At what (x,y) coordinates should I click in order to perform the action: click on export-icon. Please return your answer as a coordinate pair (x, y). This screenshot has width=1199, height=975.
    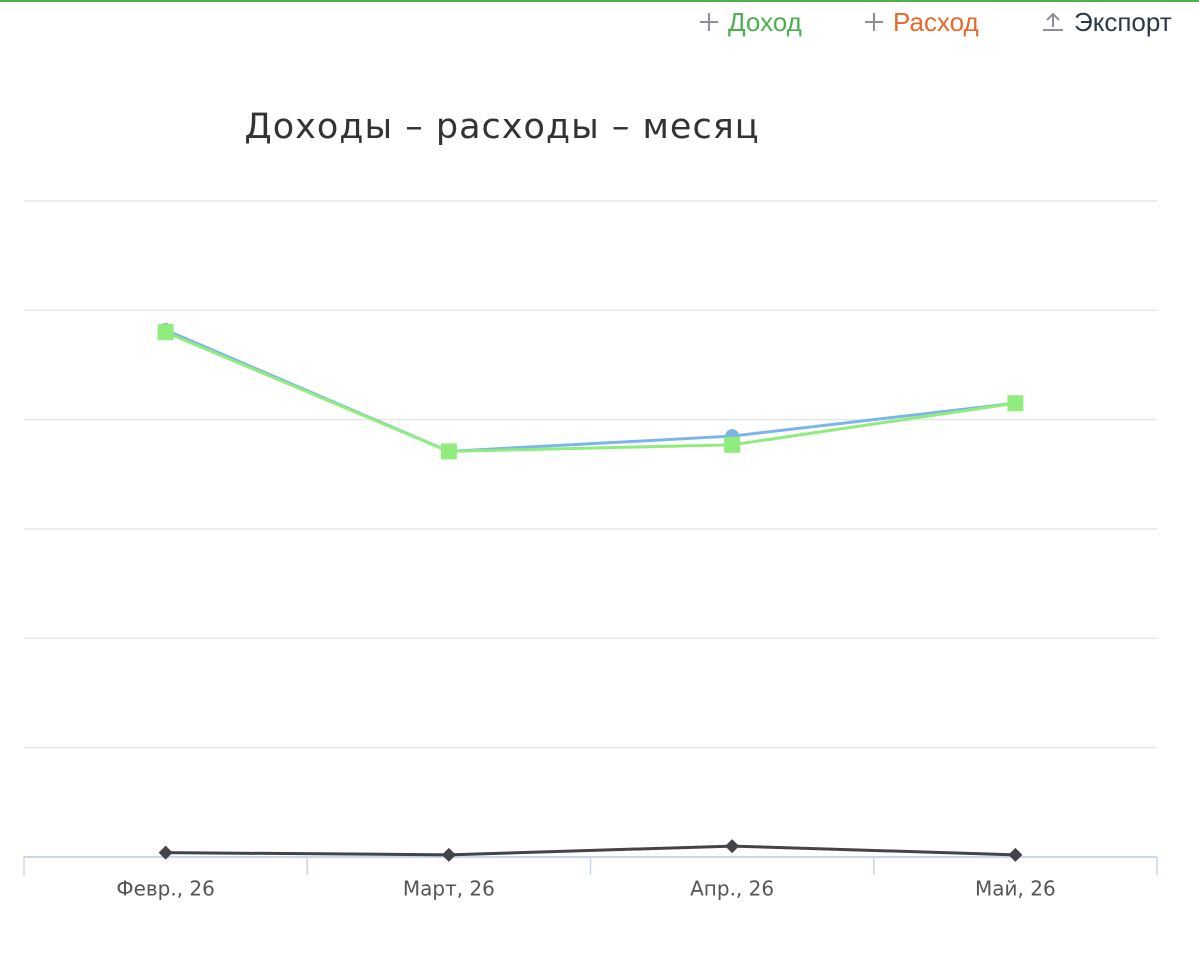
    Looking at the image, I should click on (1053, 21).